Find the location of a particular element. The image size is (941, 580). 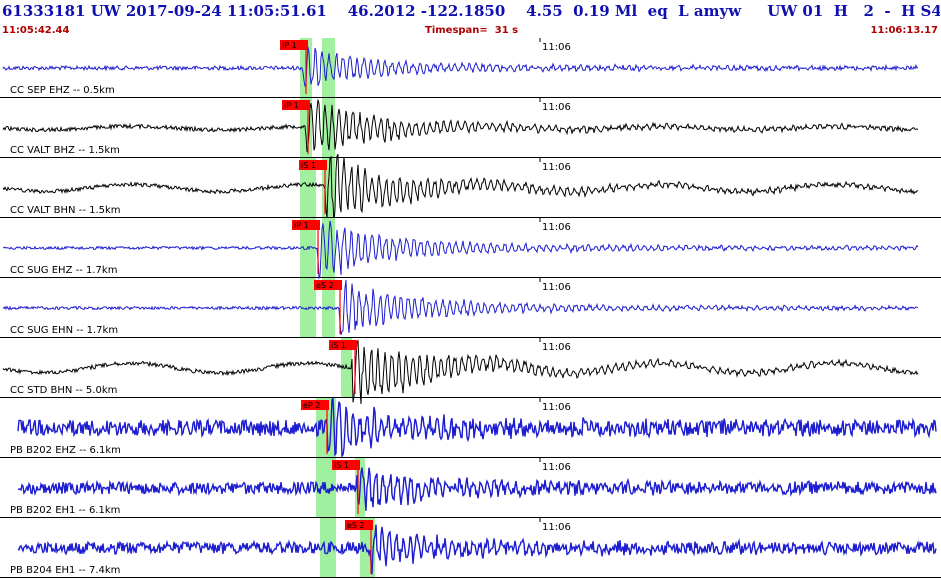

trace-row: 11:06 iP 1 CC SEP EHZ -- 0.5km is located at coordinates (470, 68).